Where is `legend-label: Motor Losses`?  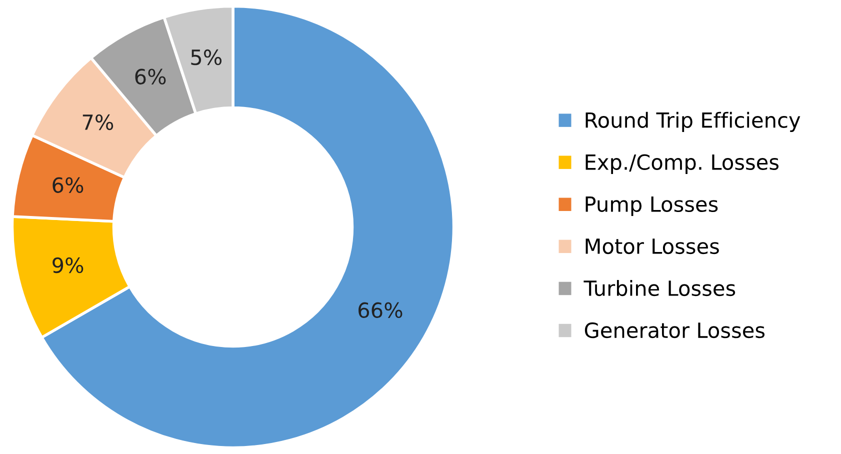
legend-label: Motor Losses is located at coordinates (652, 246).